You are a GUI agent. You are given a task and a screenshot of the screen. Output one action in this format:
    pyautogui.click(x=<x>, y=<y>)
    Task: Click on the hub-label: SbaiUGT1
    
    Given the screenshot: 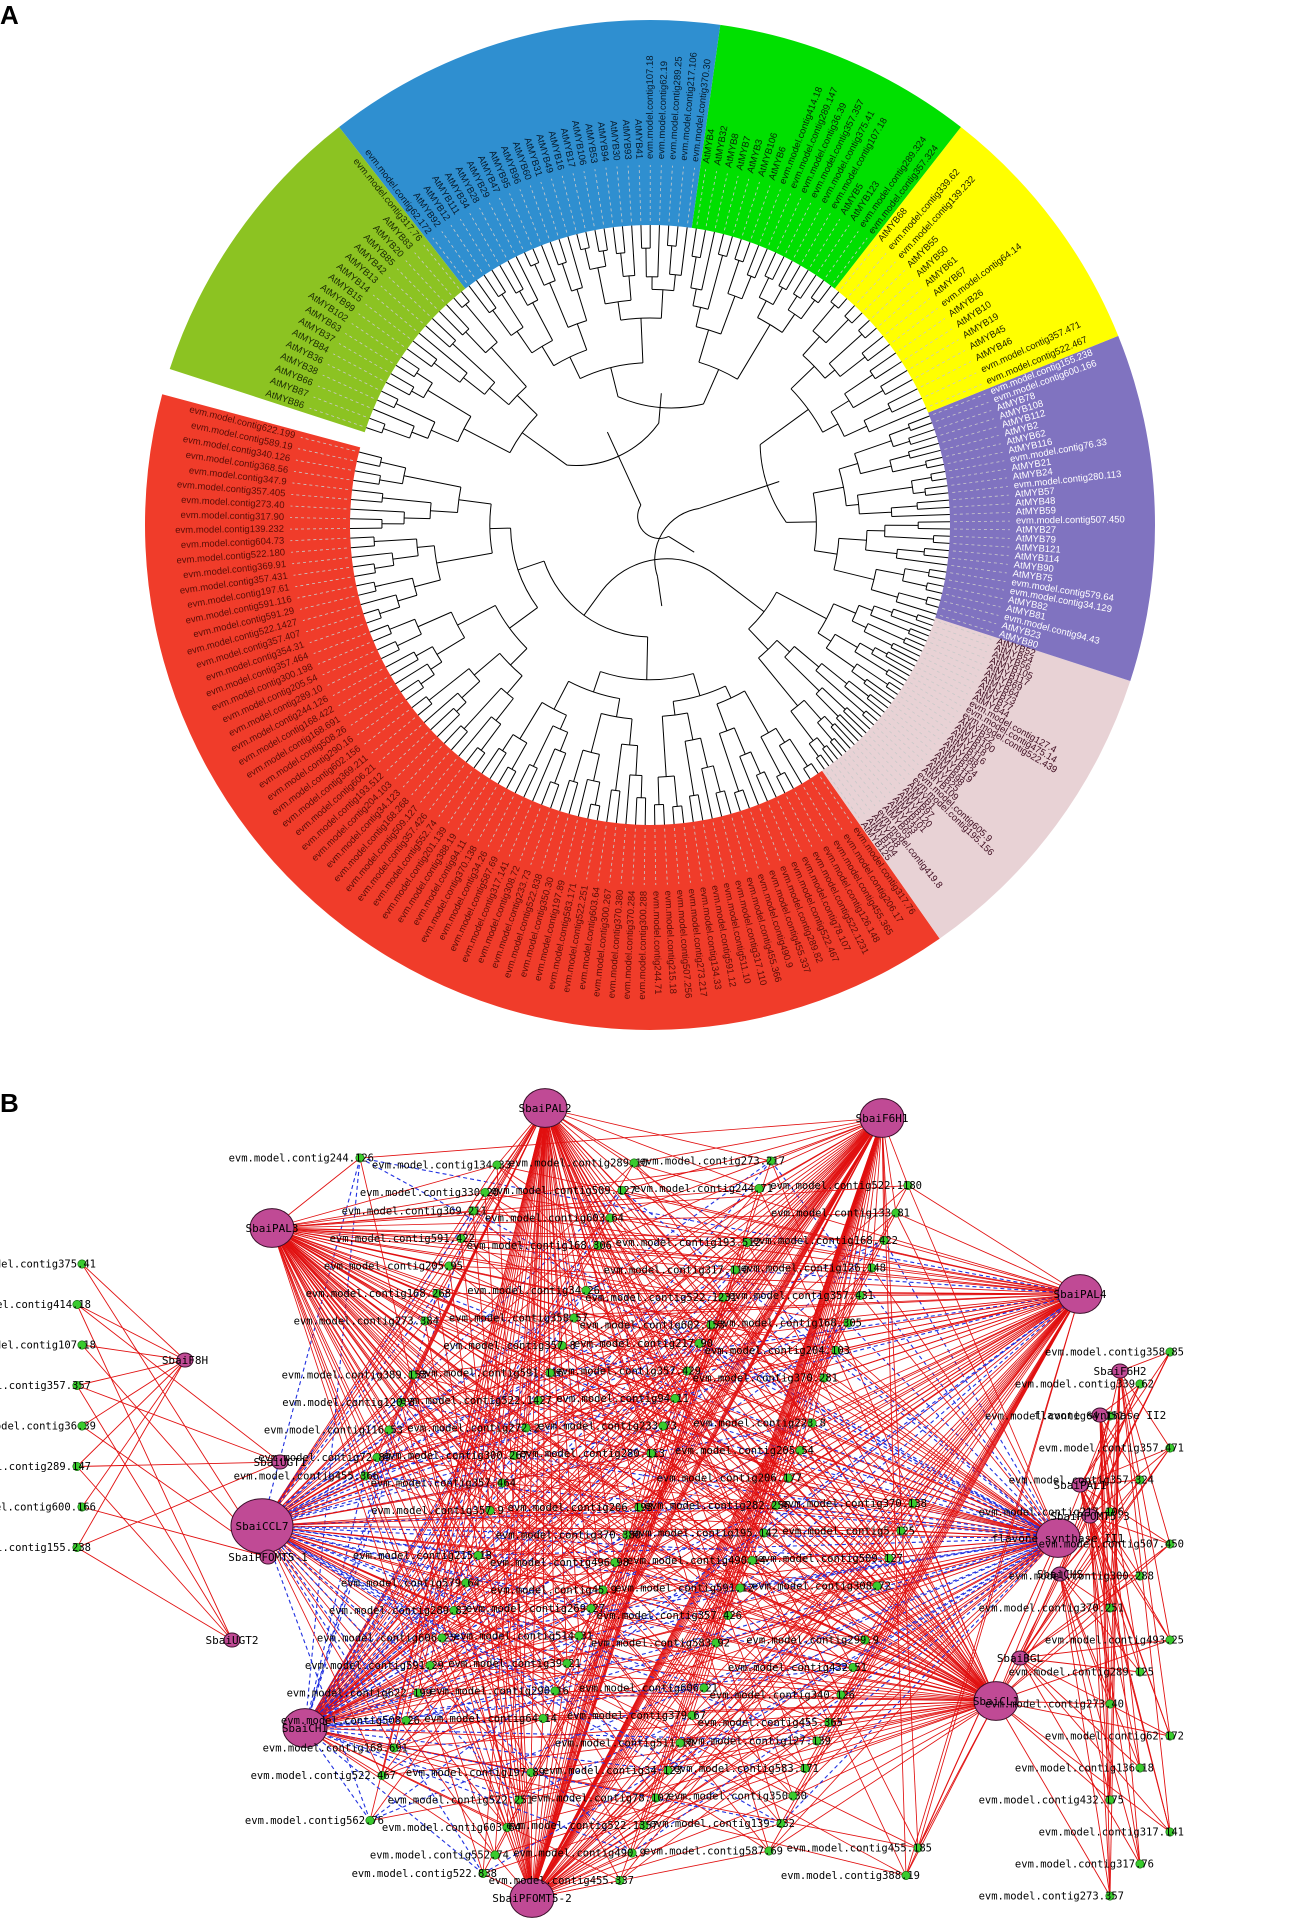 What is the action you would take?
    pyautogui.click(x=280, y=1462)
    